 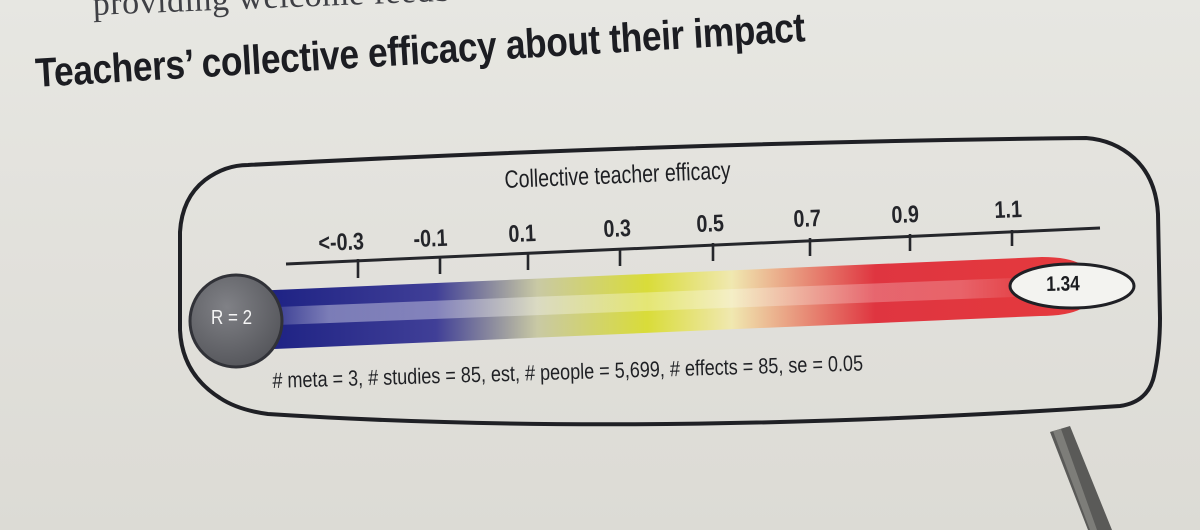 I want to click on pen-highlight, so click(x=1075, y=479).